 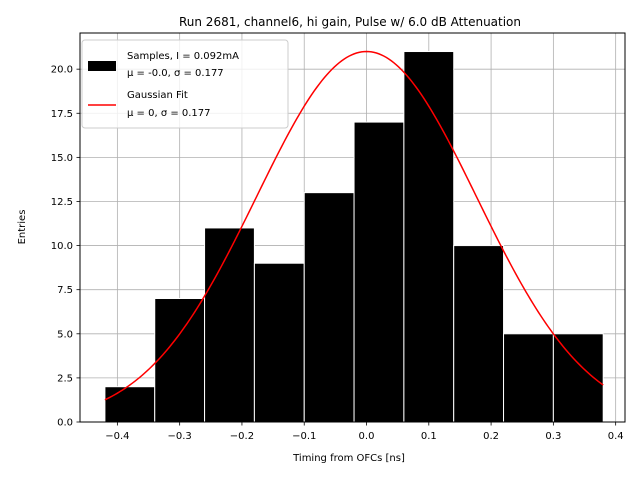 I want to click on legend-samples-label: Samples, I = 0.092mA, so click(x=183, y=56).